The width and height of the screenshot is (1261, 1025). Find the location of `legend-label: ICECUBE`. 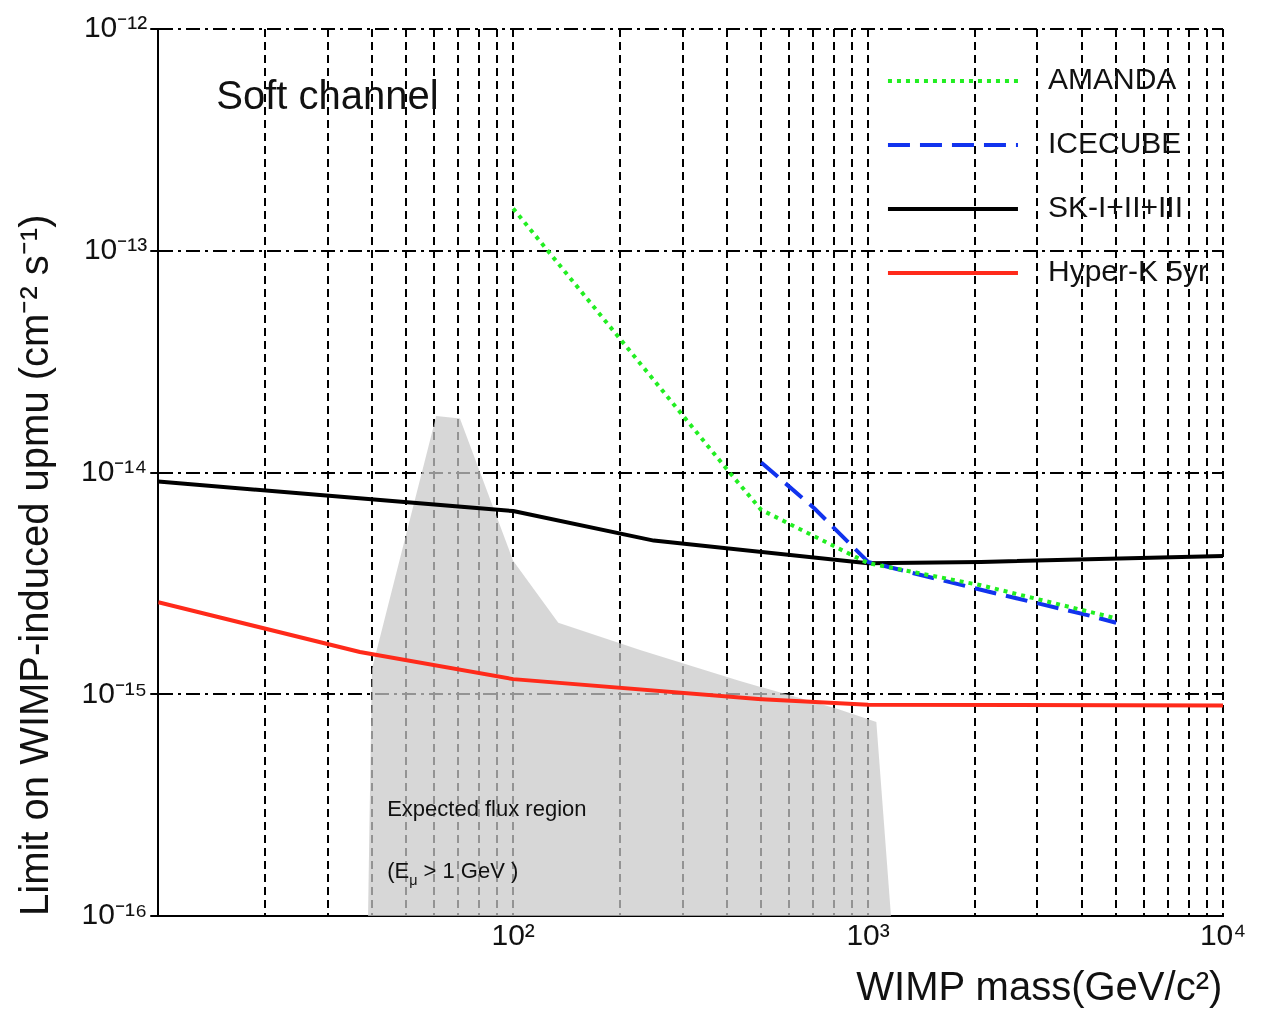

legend-label: ICECUBE is located at coordinates (1114, 143).